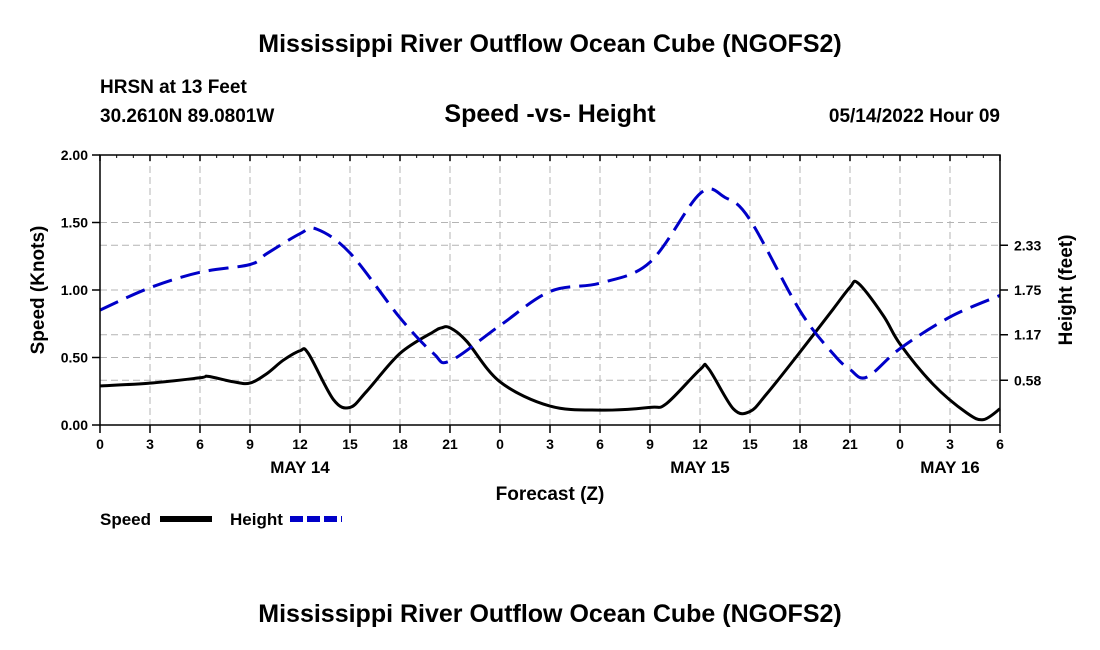  I want to click on y-tick-label: 2.00, so click(74, 155).